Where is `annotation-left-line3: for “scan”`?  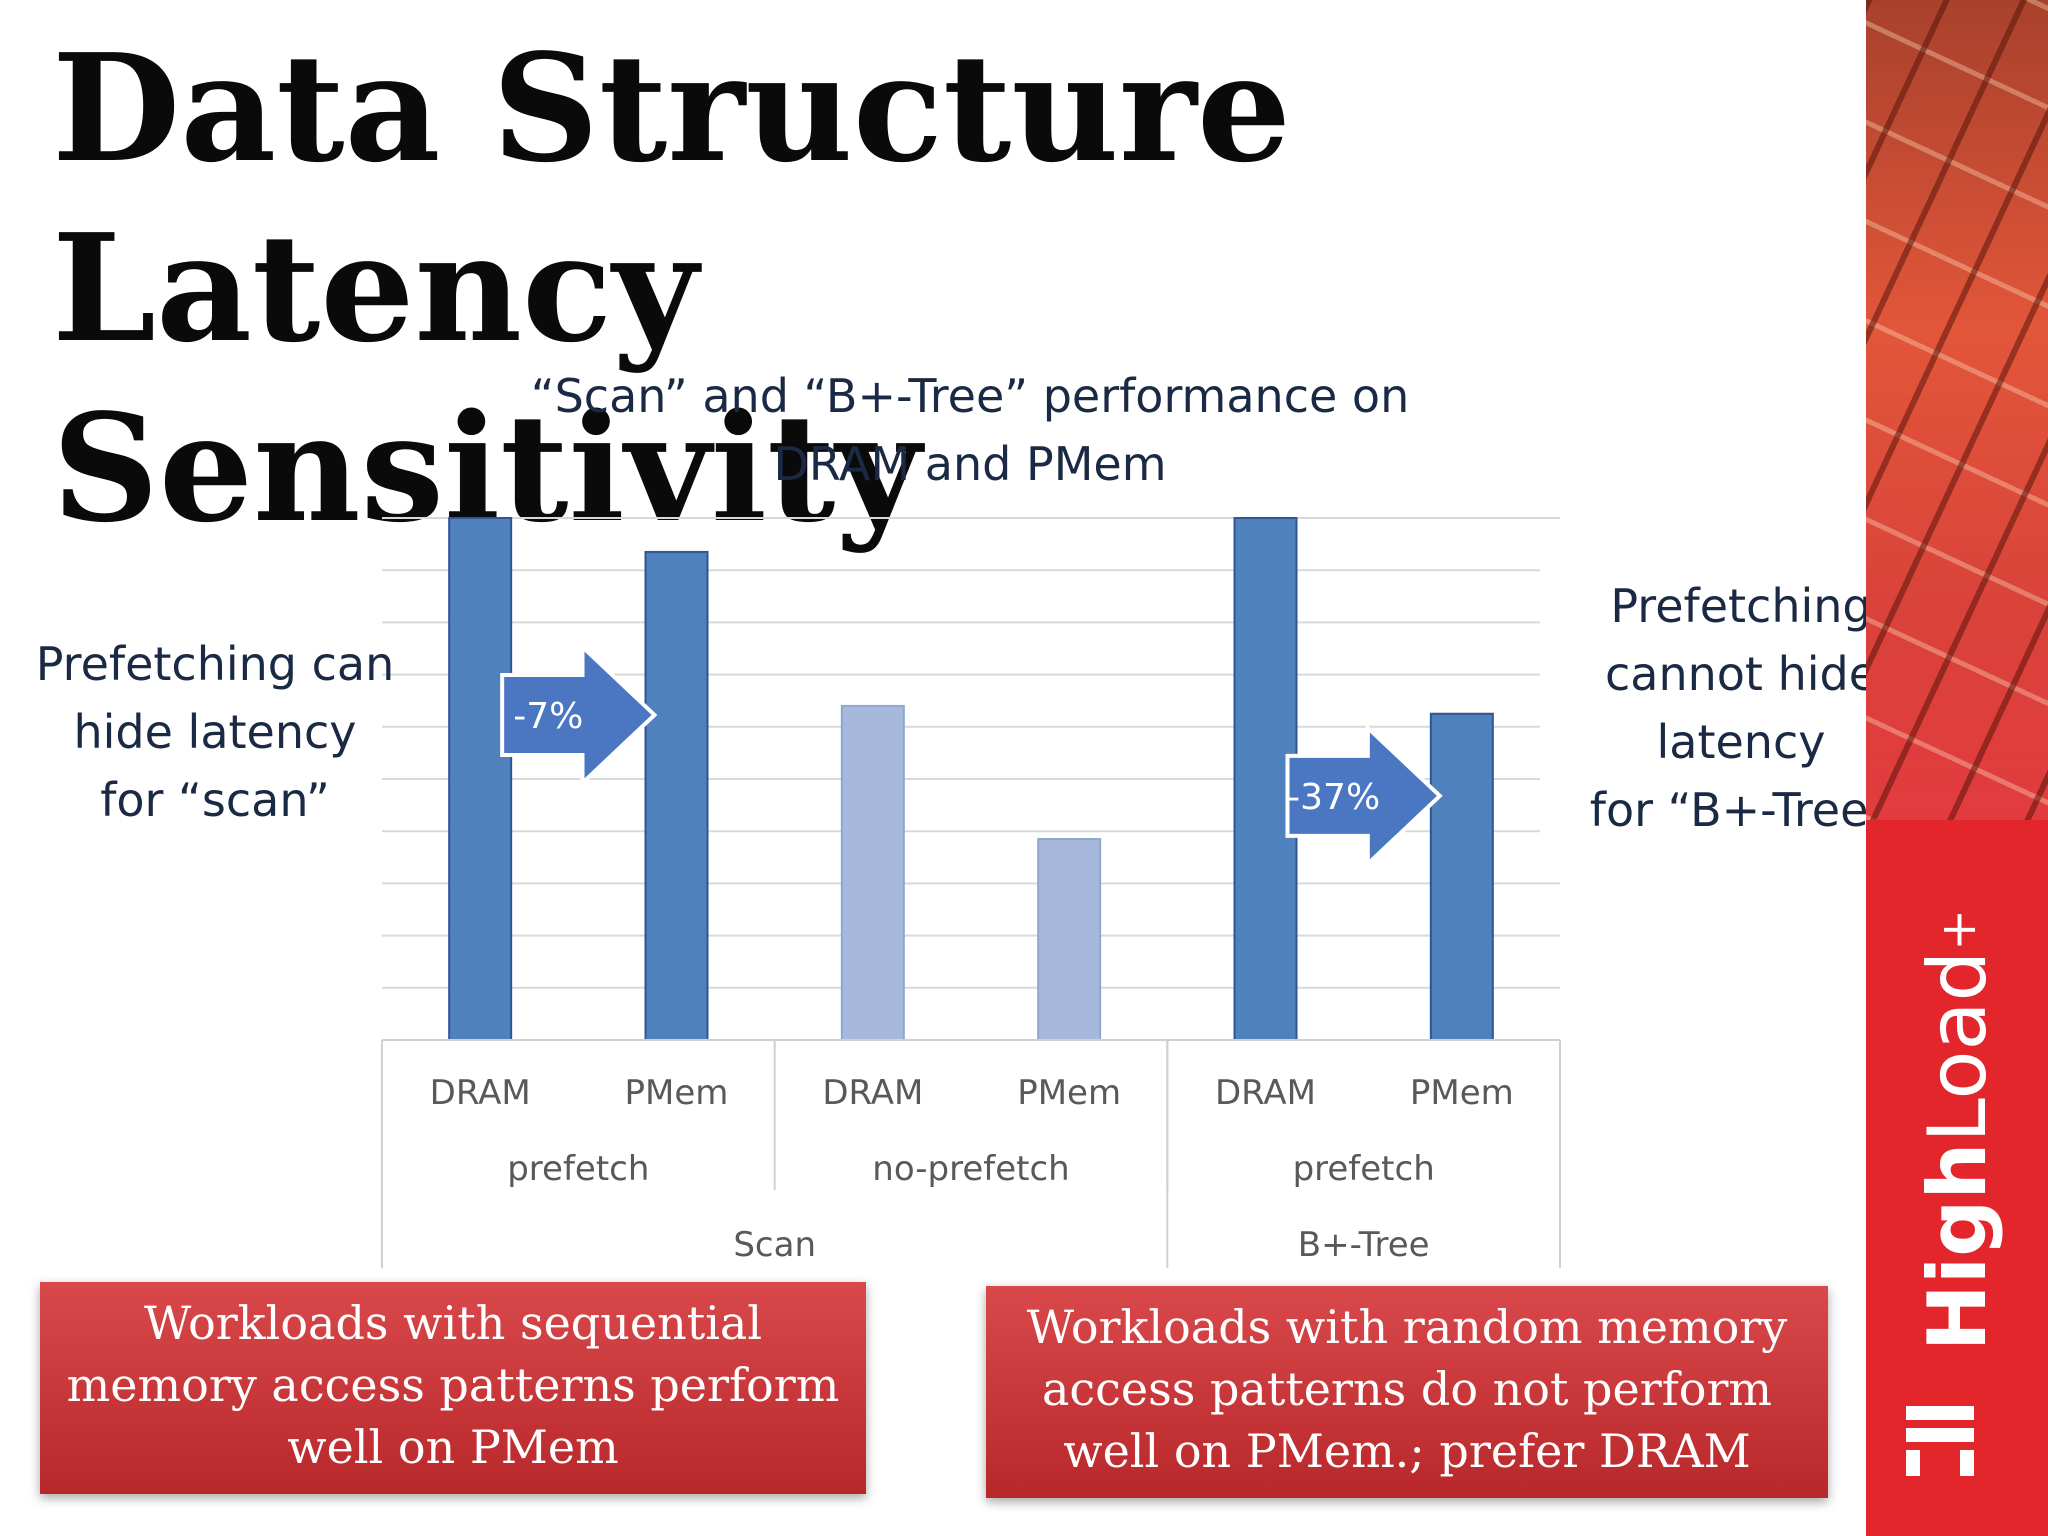 annotation-left-line3: for “scan” is located at coordinates (215, 800).